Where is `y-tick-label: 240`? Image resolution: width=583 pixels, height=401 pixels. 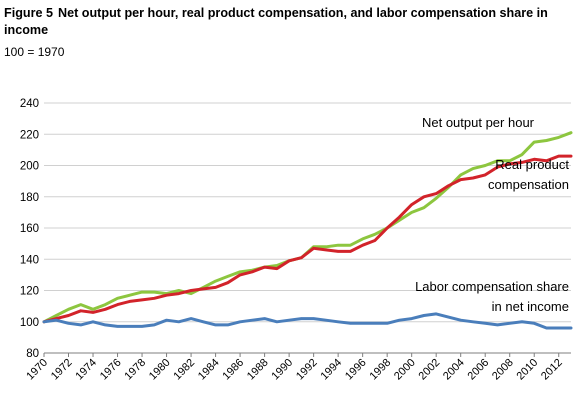 y-tick-label: 240 is located at coordinates (29, 104).